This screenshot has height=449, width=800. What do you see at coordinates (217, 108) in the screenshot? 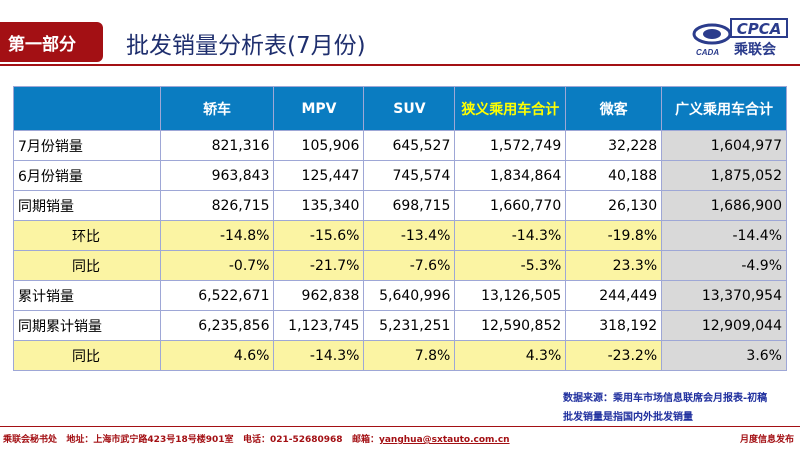
I see `header-sedan: 轿车` at bounding box center [217, 108].